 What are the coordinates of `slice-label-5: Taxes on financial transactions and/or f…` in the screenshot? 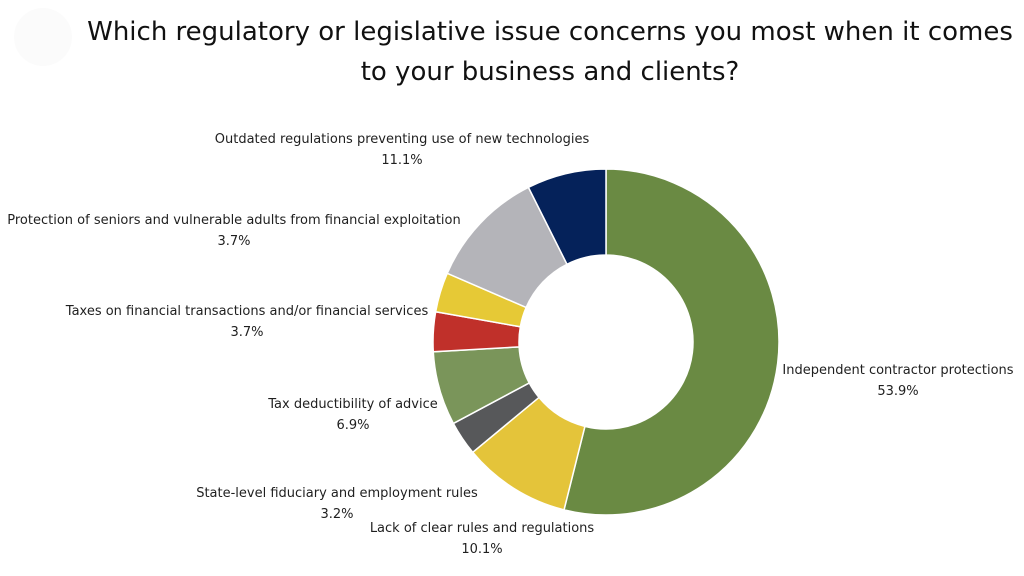 It's located at (247, 311).